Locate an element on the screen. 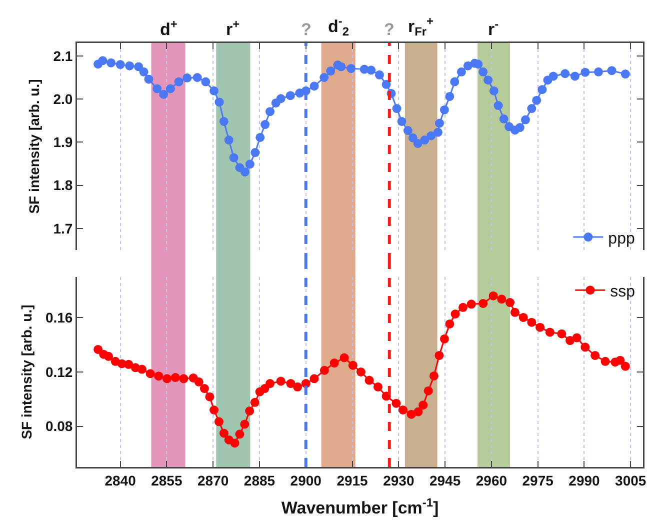  x-tick-label: 2990 is located at coordinates (584, 480).